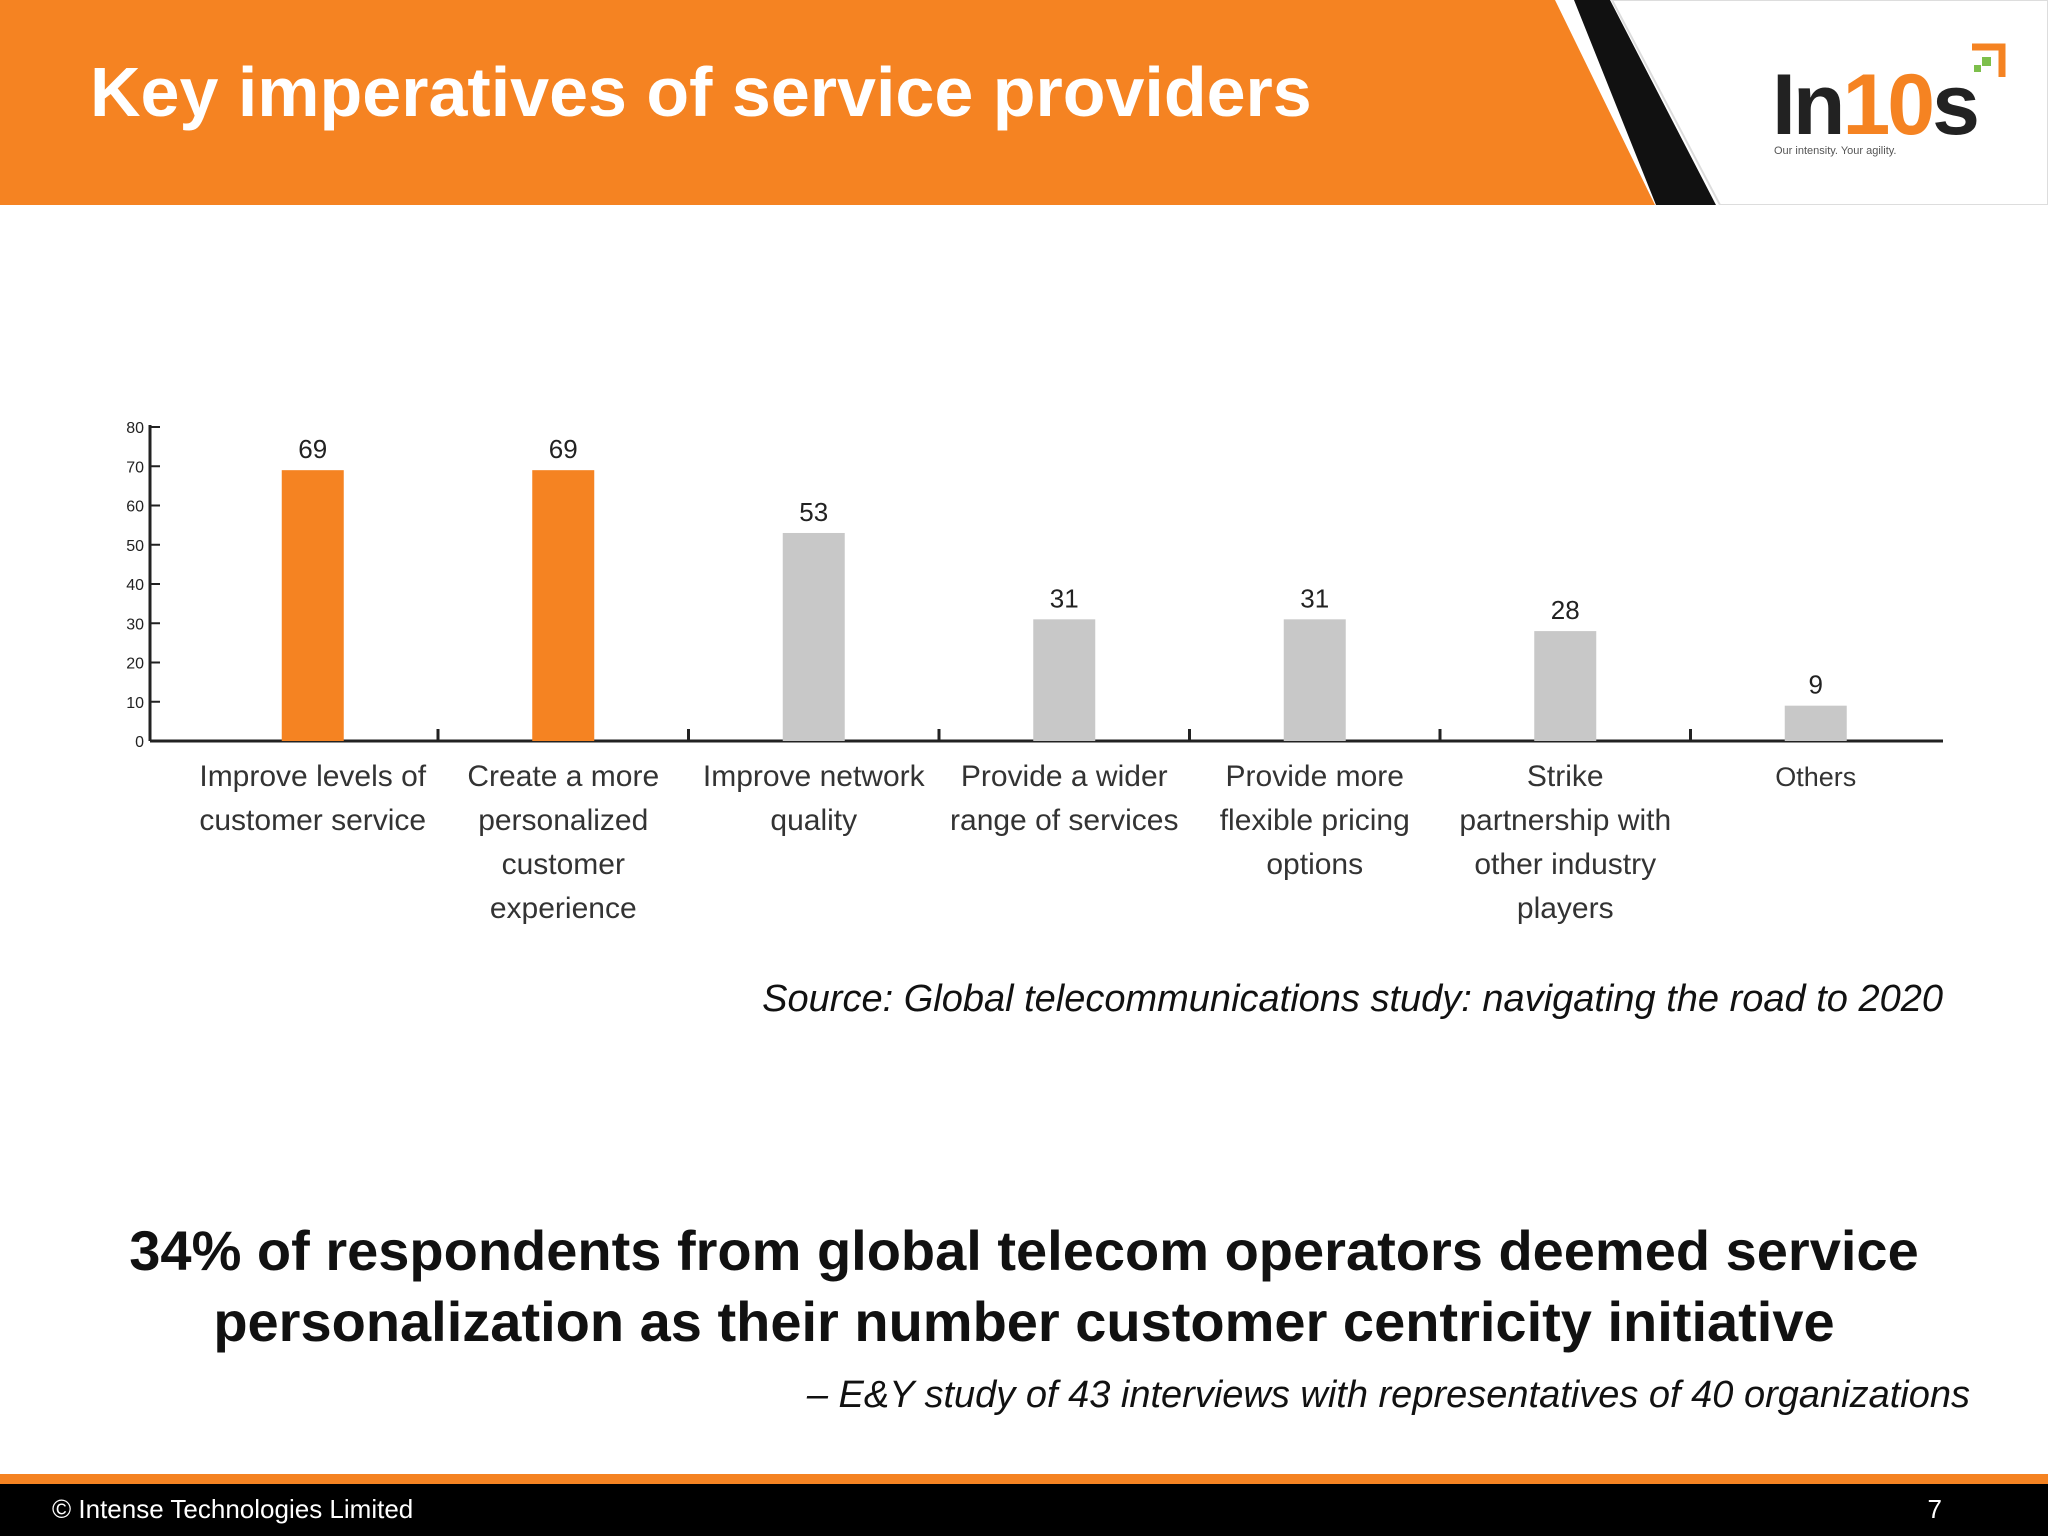 The width and height of the screenshot is (2048, 1536). I want to click on y-tick-label: 0, so click(139, 742).